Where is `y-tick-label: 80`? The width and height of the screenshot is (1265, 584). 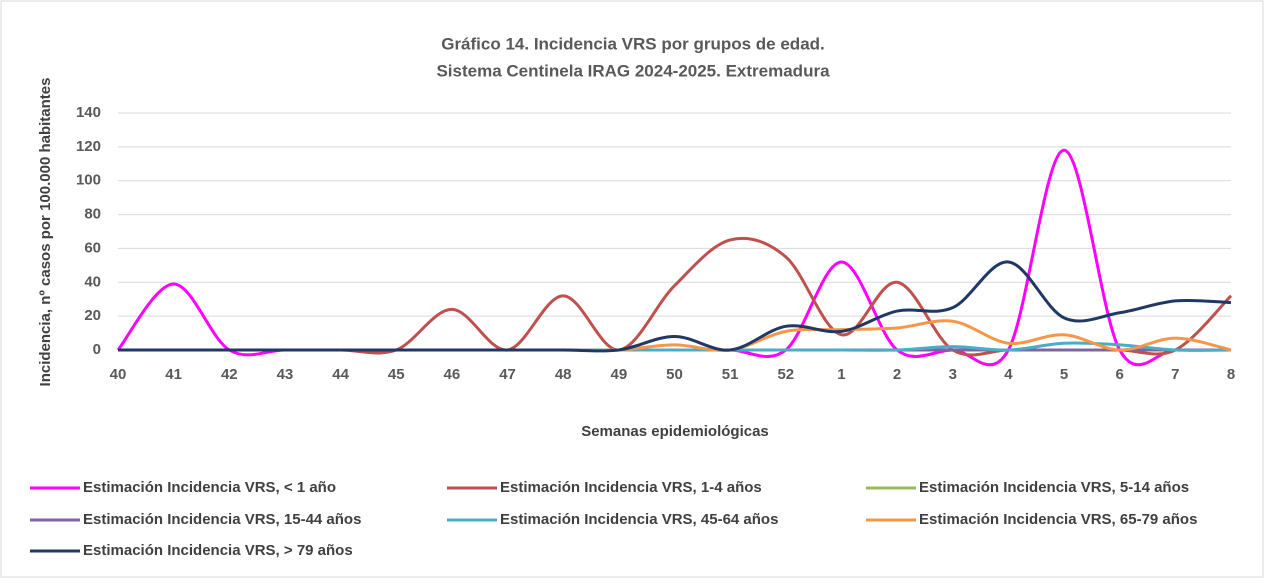
y-tick-label: 80 is located at coordinates (92, 214).